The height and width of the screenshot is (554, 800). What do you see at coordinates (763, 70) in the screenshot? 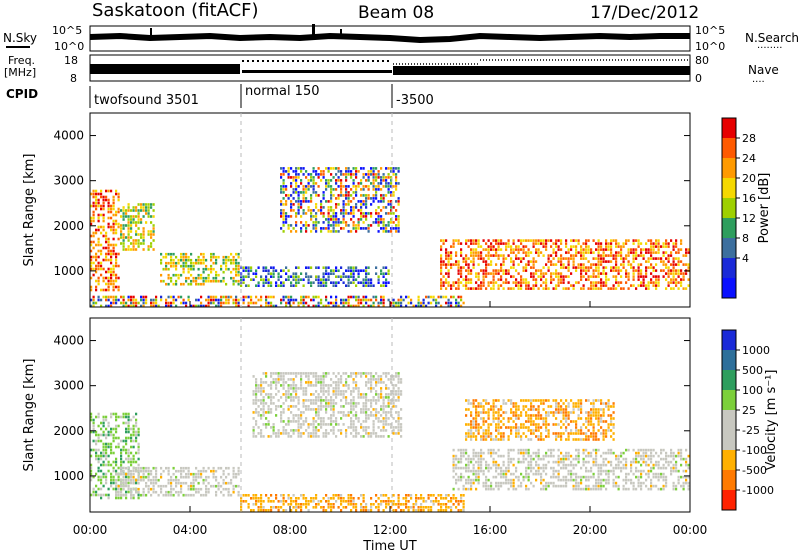
I see `nave-label: Nave` at bounding box center [763, 70].